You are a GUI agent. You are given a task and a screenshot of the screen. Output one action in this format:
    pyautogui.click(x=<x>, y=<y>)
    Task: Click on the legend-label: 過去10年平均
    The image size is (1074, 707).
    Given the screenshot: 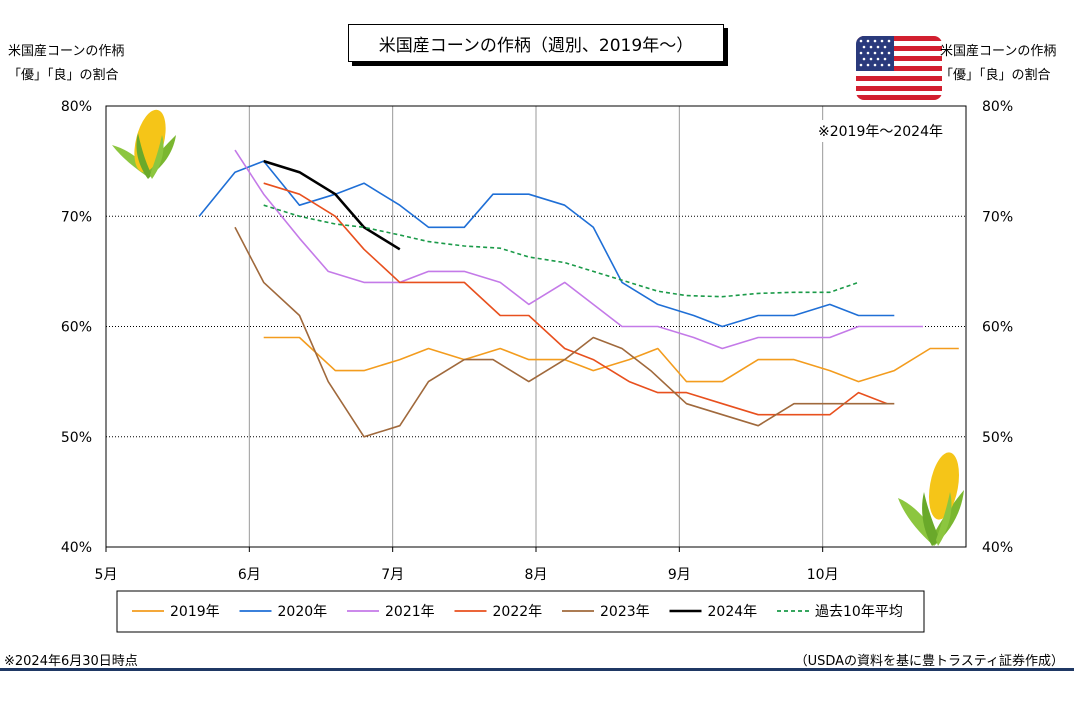 What is the action you would take?
    pyautogui.click(x=859, y=612)
    